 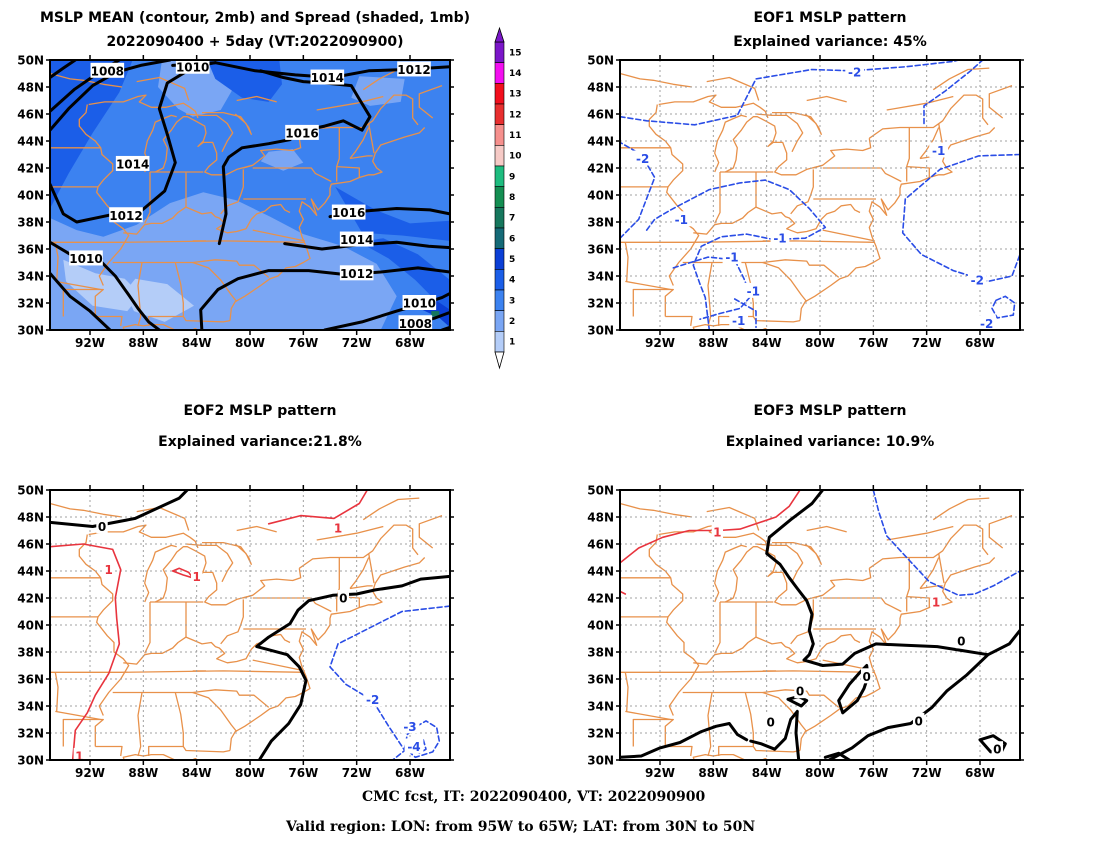 I want to click on colorbar-label: 1, so click(x=512, y=343).